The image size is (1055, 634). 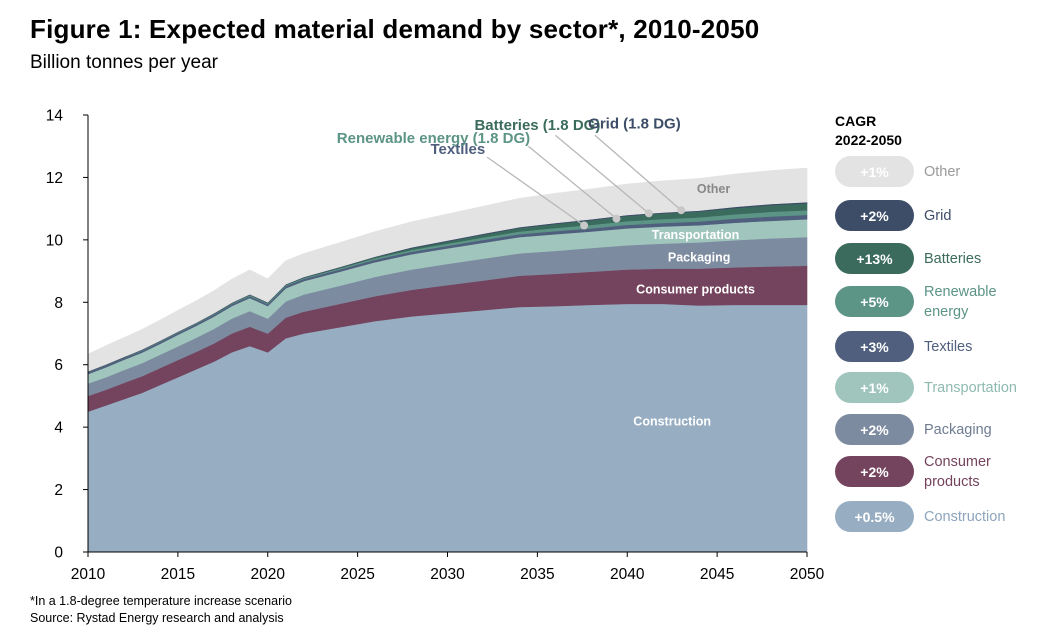 I want to click on legend-item: +3% Textiles, so click(x=942, y=347).